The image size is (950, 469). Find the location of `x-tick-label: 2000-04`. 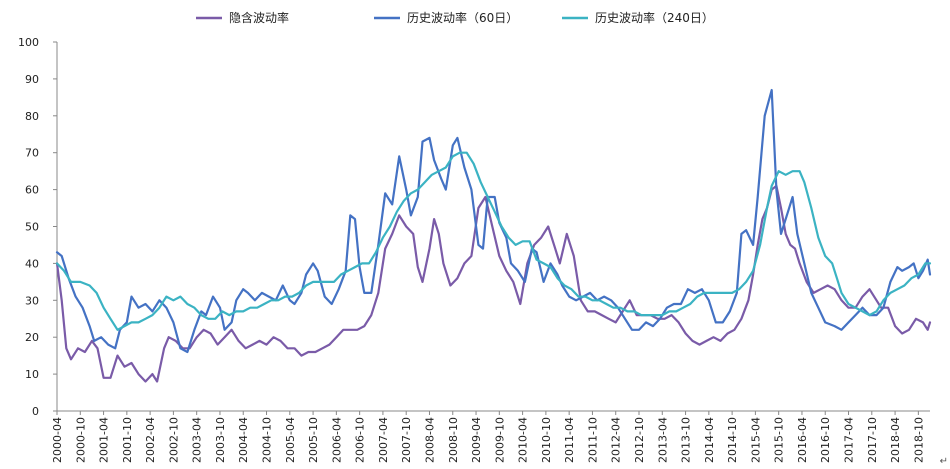

x-tick-label: 2000-04 is located at coordinates (57, 440).